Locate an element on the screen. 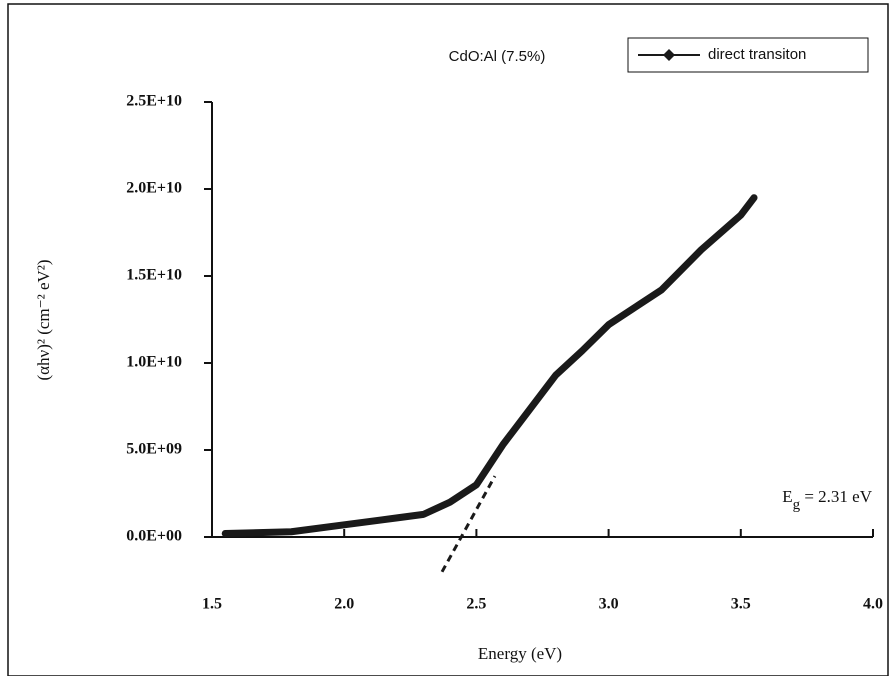  y-tick-label: 2.5E+10 is located at coordinates (154, 101).